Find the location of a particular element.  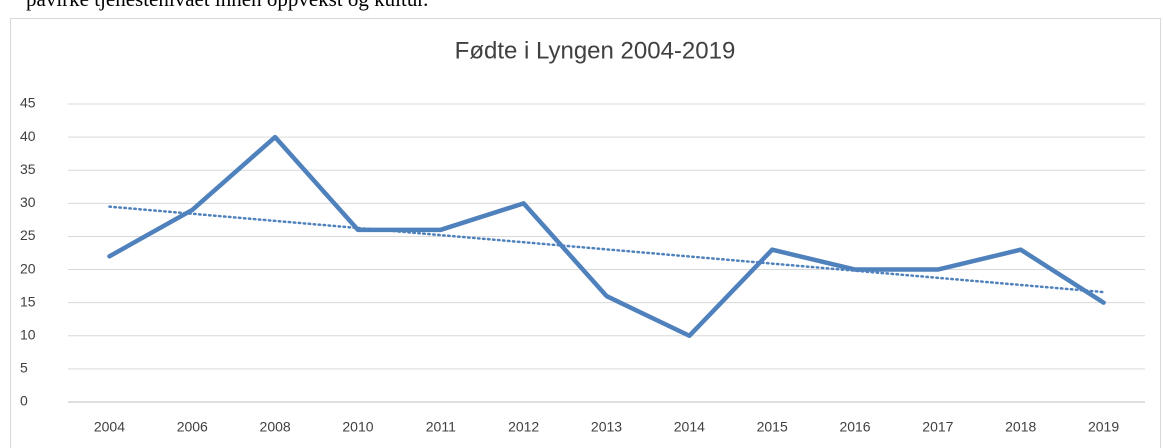

x-tick-label: 2010 is located at coordinates (357, 427).